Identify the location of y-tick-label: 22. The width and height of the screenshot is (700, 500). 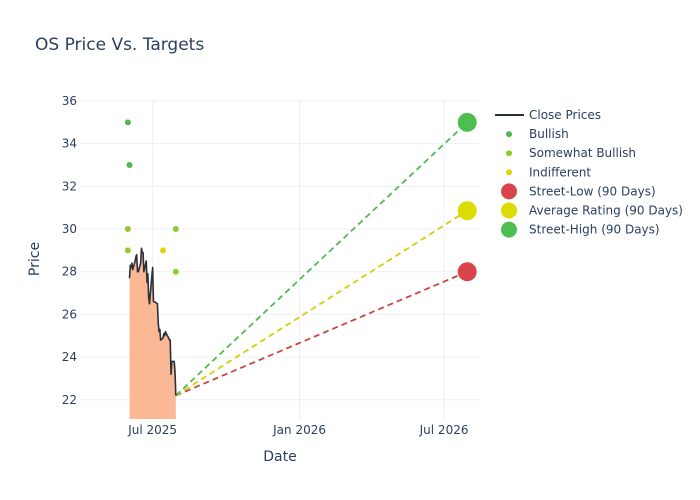
(69, 400).